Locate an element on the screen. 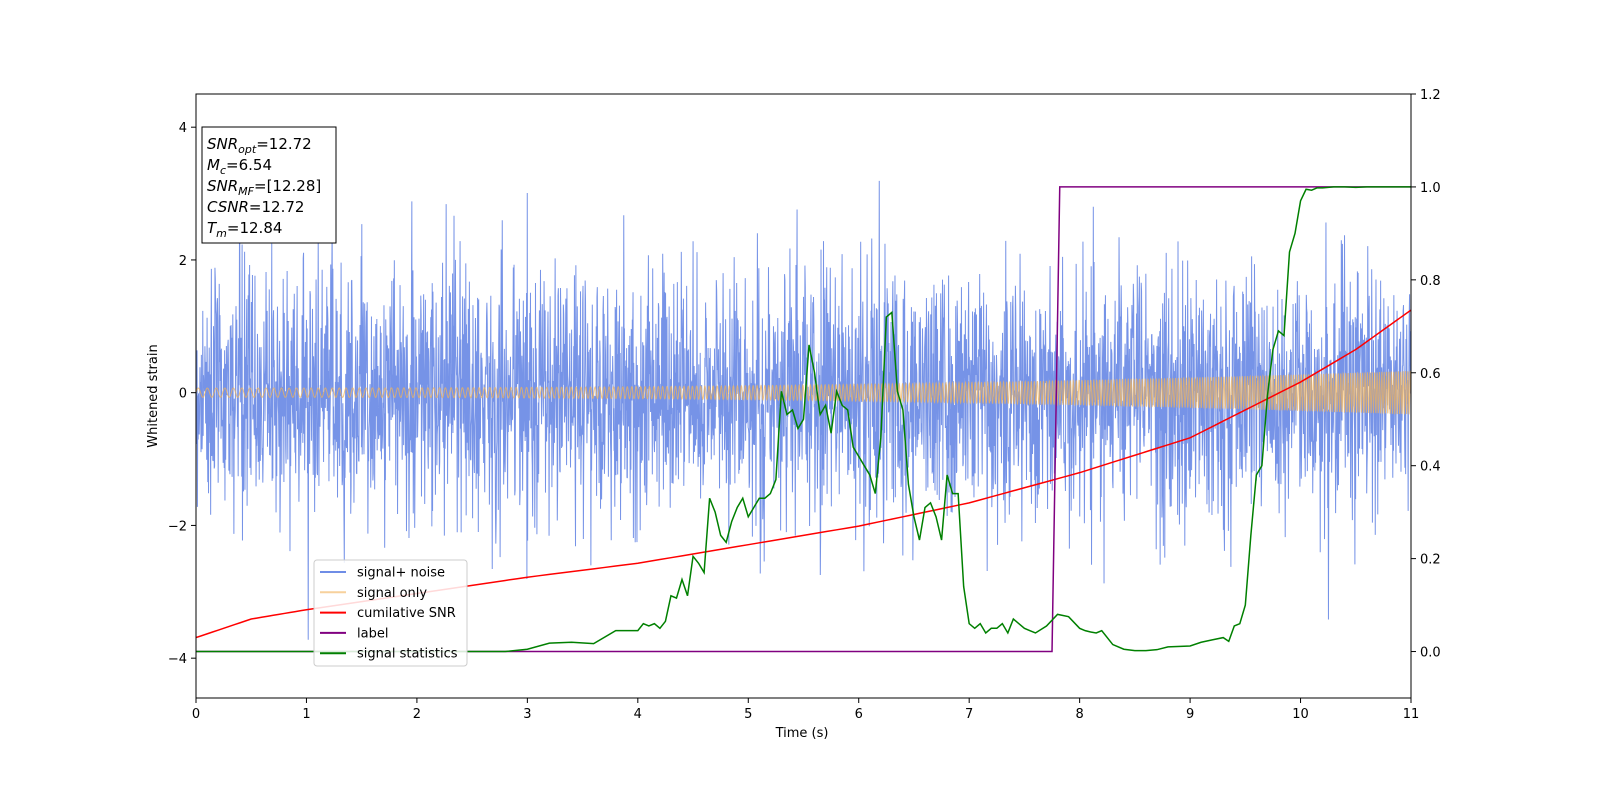 The image size is (1600, 800). legend-label: signal only is located at coordinates (392, 593).